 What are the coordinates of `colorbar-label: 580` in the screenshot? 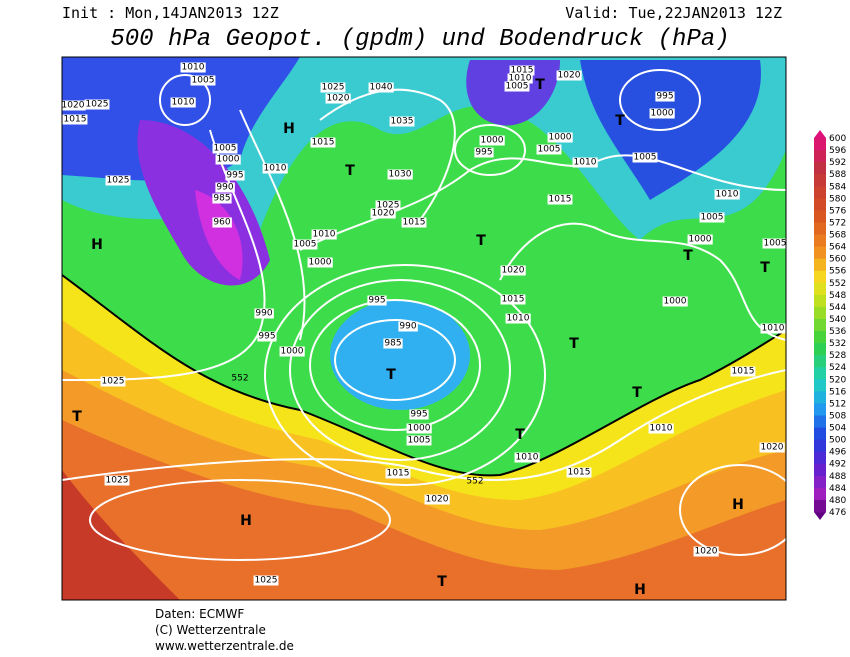 It's located at (837, 199).